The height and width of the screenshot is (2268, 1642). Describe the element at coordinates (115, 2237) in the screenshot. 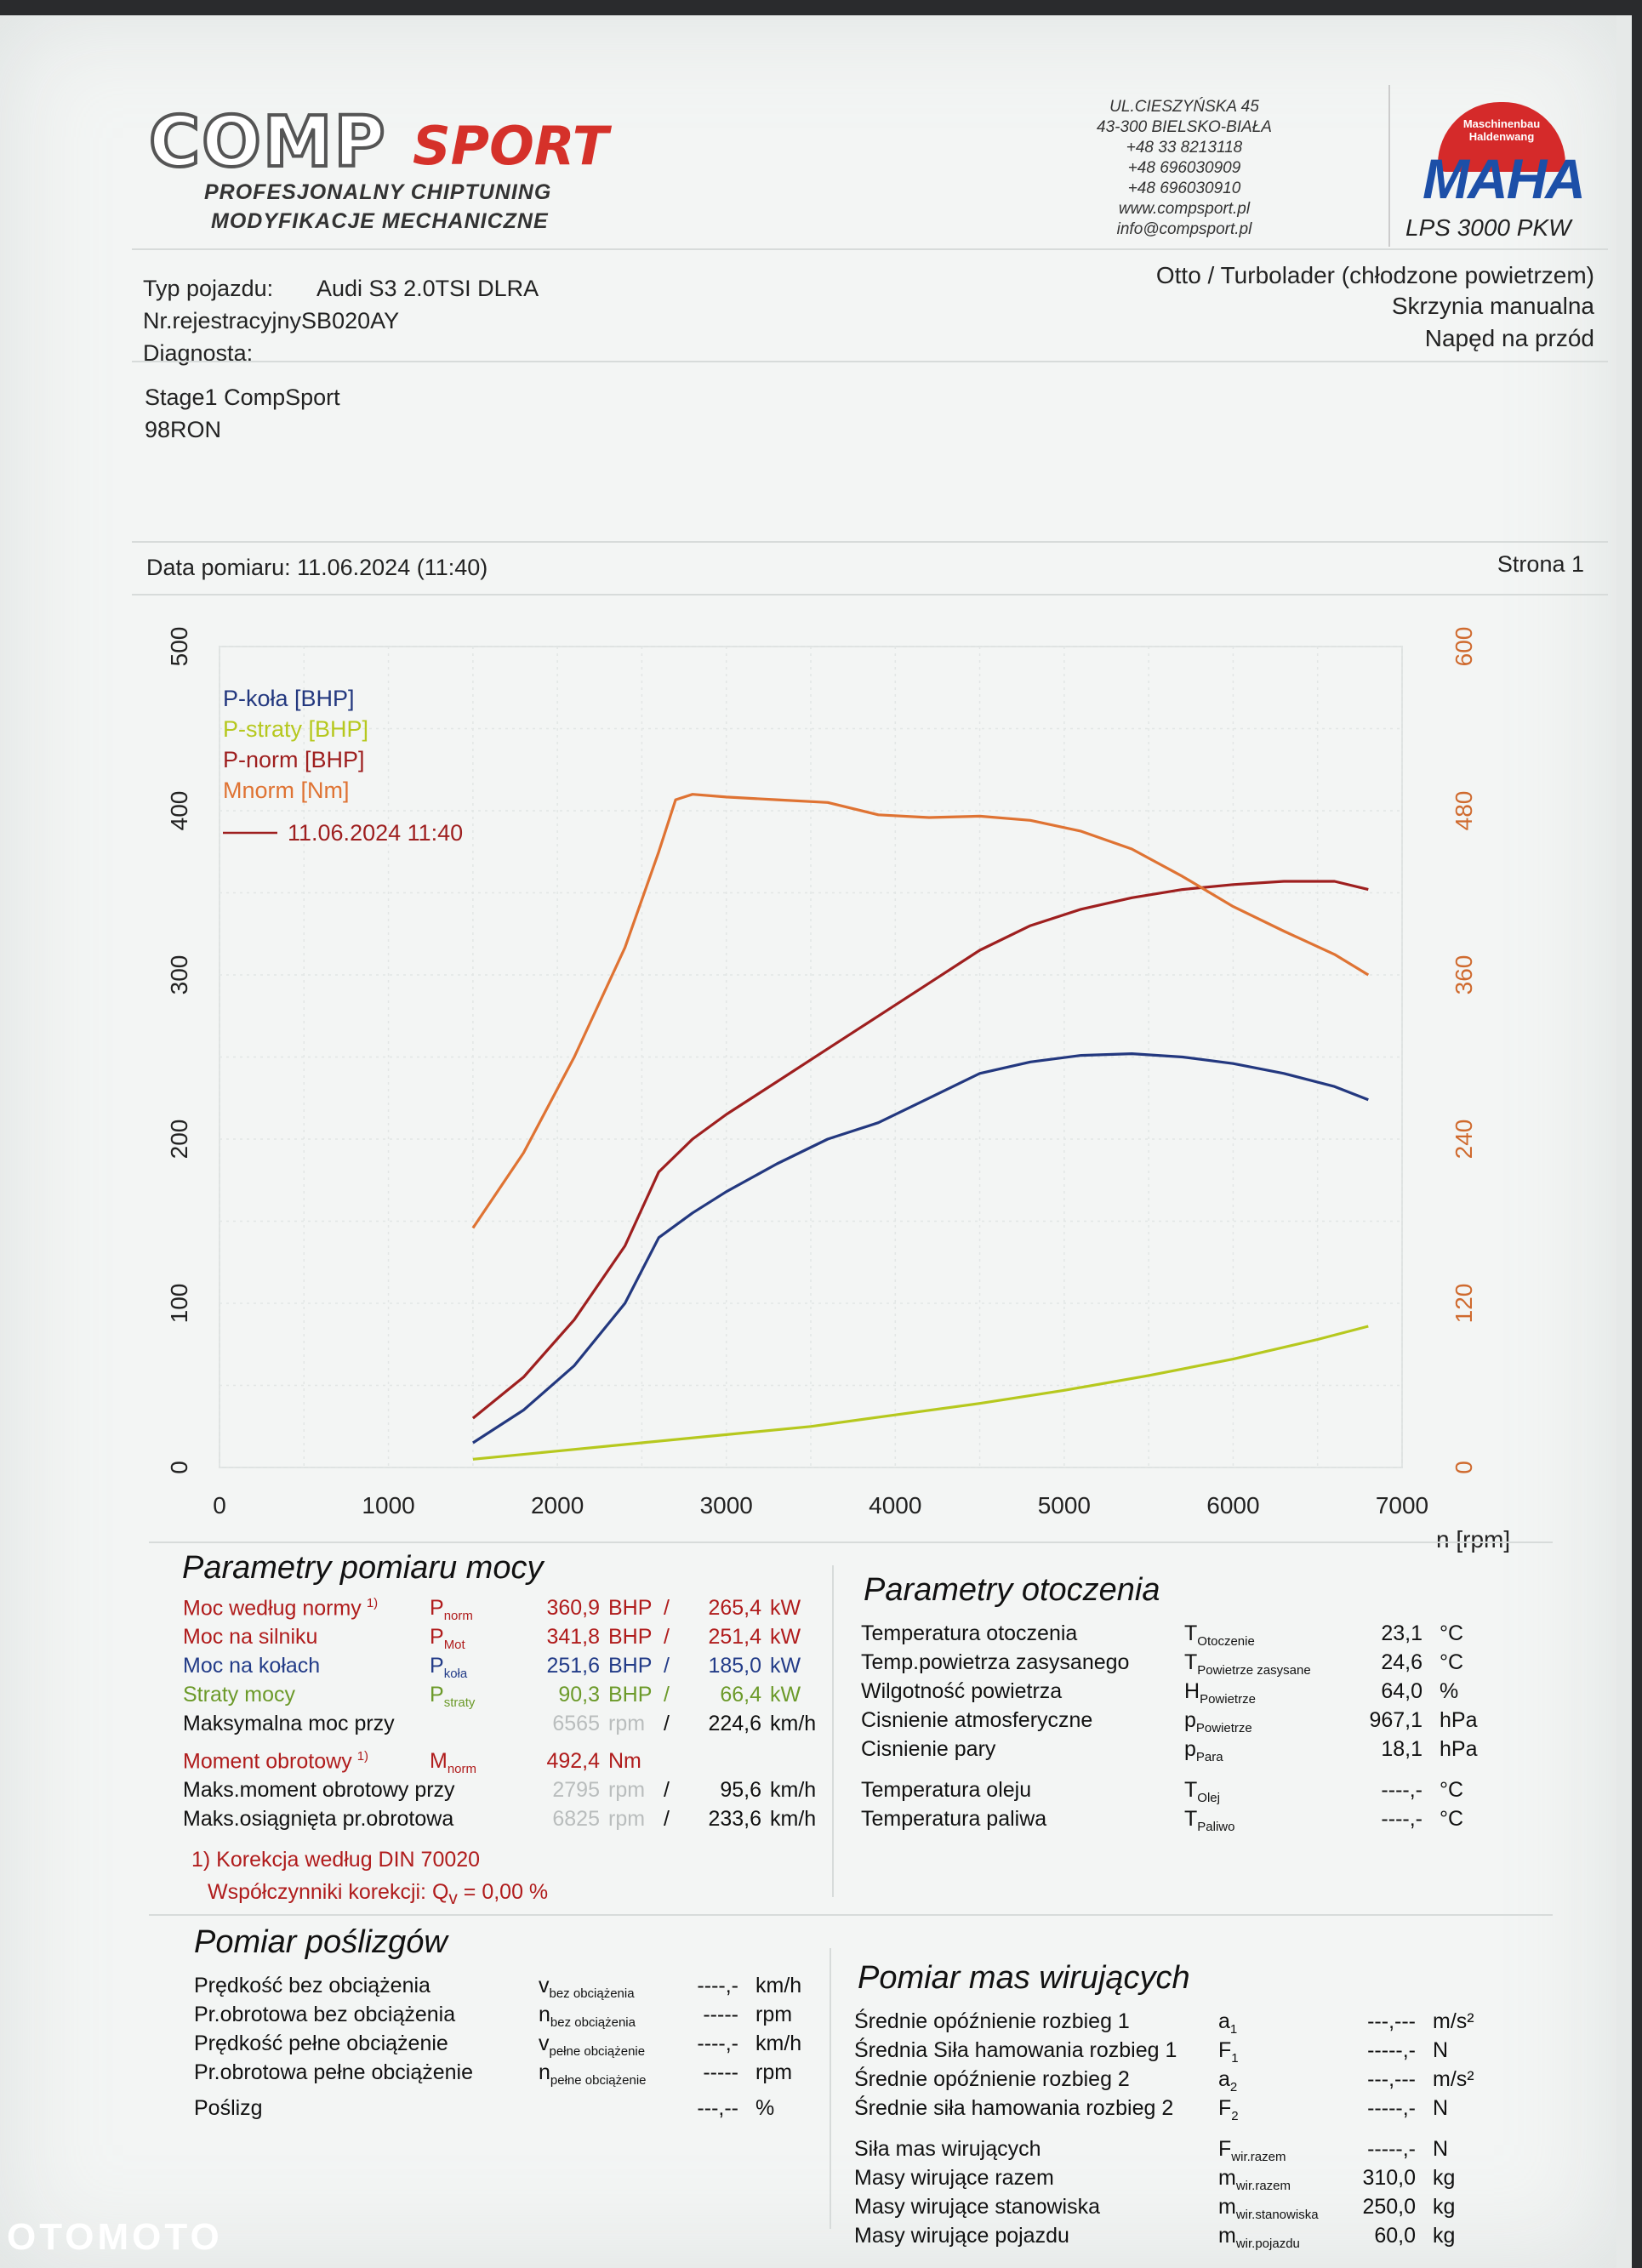

I see `otomoto-watermark: OTOMOTO` at that location.